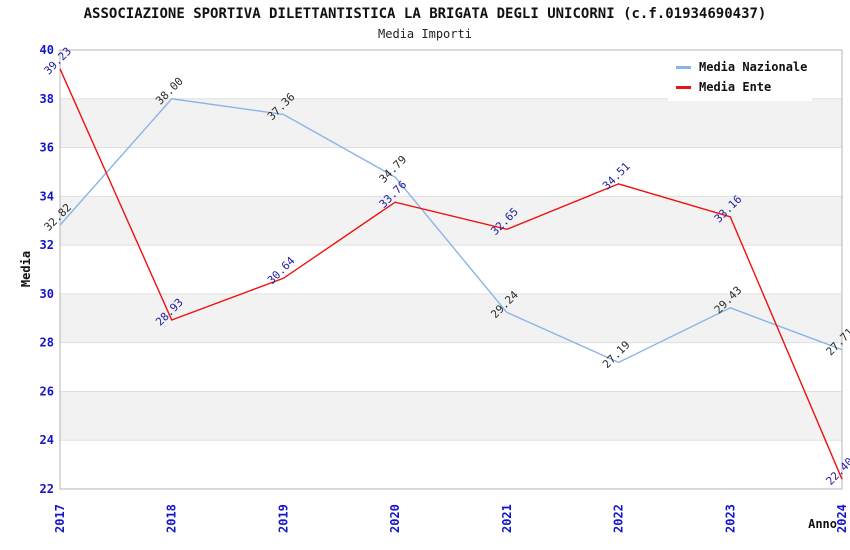  Describe the element at coordinates (47, 343) in the screenshot. I see `svg-text: 28` at that location.